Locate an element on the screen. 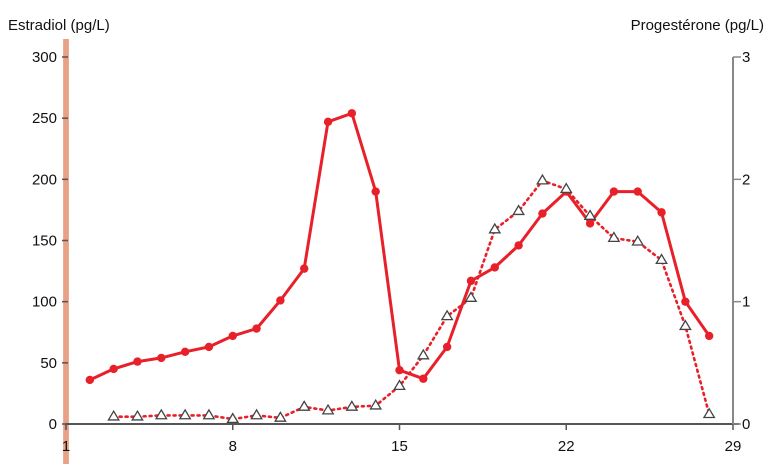  x-tick-label-22: 22 is located at coordinates (566, 446).